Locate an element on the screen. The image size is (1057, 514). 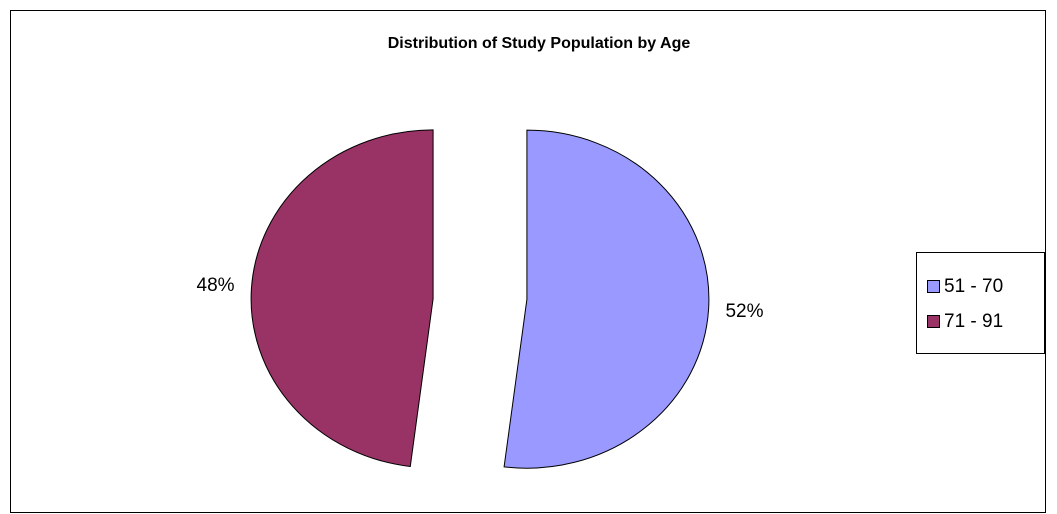
chart-title: Distribution of Study Population by Age is located at coordinates (539, 43).